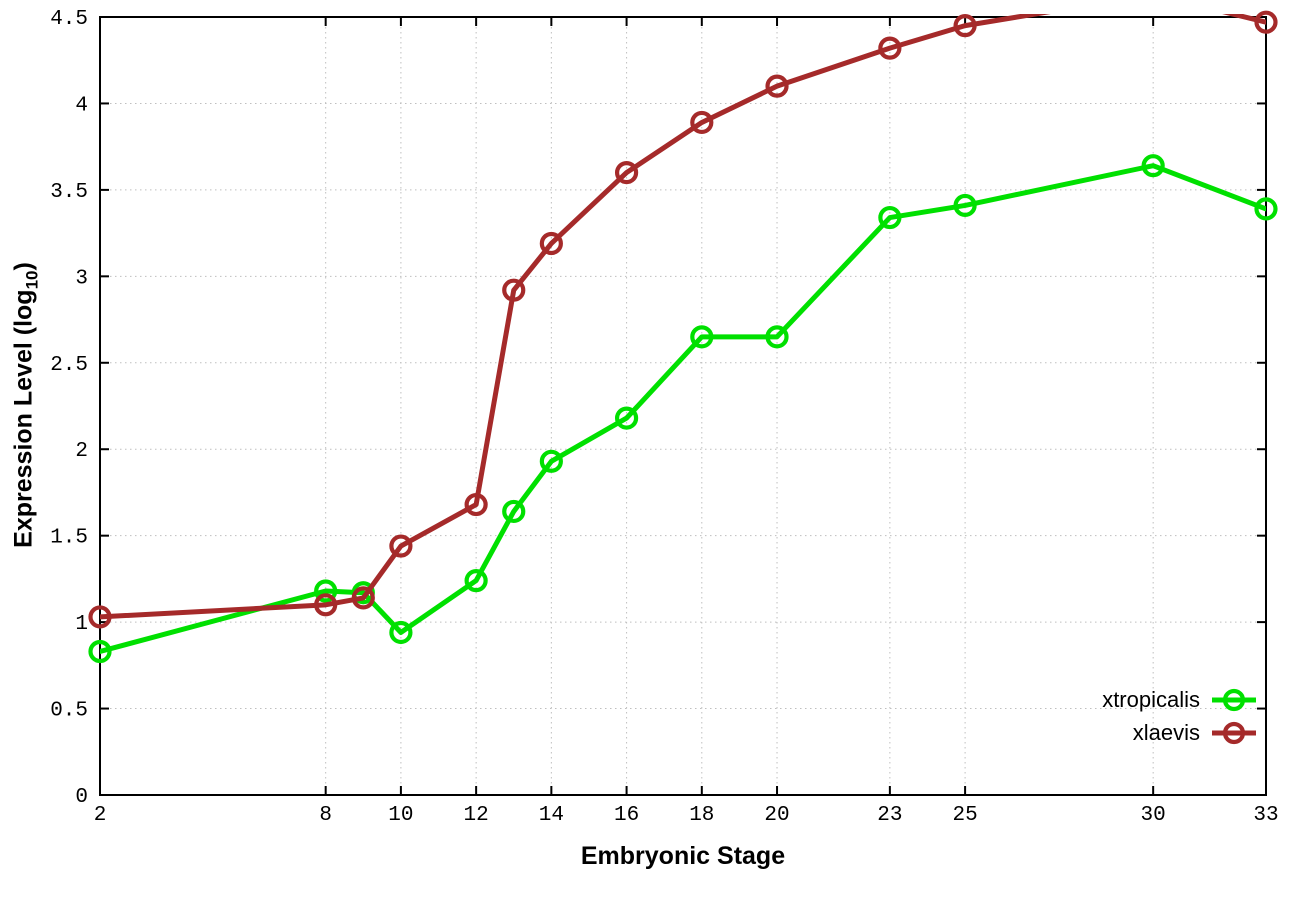  I want to click on legend-item-xtropicalis: xtropicalis, so click(1180, 699).